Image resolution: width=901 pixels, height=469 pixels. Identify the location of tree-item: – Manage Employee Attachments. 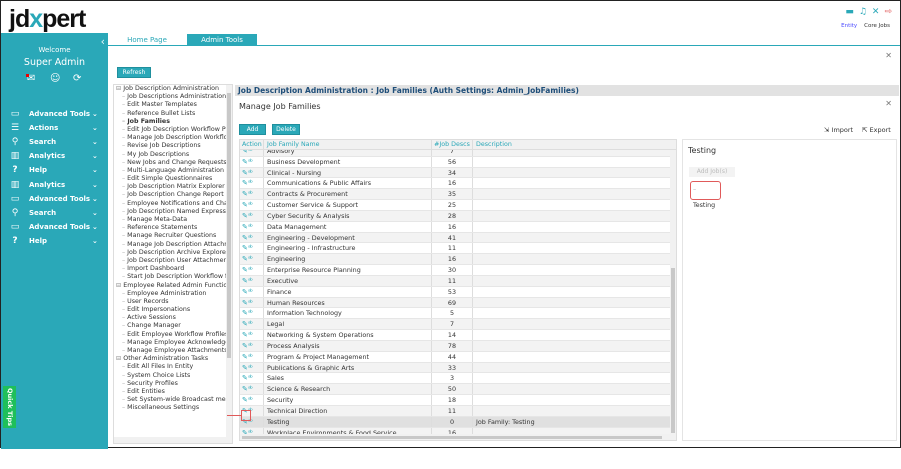
(175, 350).